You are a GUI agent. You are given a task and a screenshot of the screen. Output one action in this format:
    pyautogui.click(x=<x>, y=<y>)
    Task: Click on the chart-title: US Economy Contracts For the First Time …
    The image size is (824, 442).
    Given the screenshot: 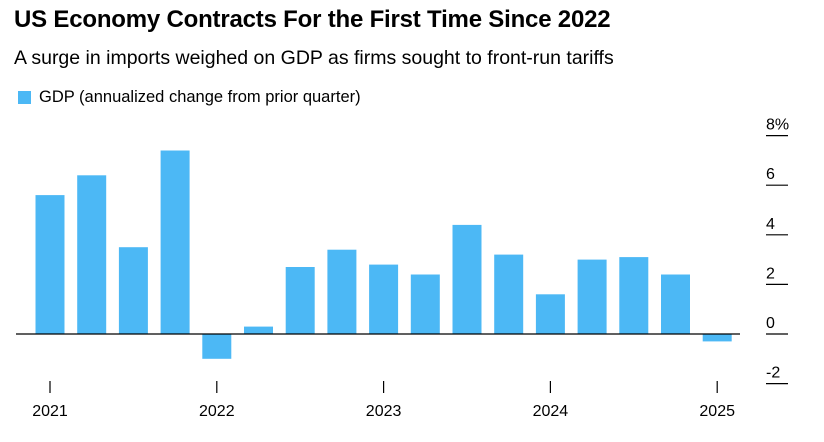 What is the action you would take?
    pyautogui.click(x=312, y=19)
    